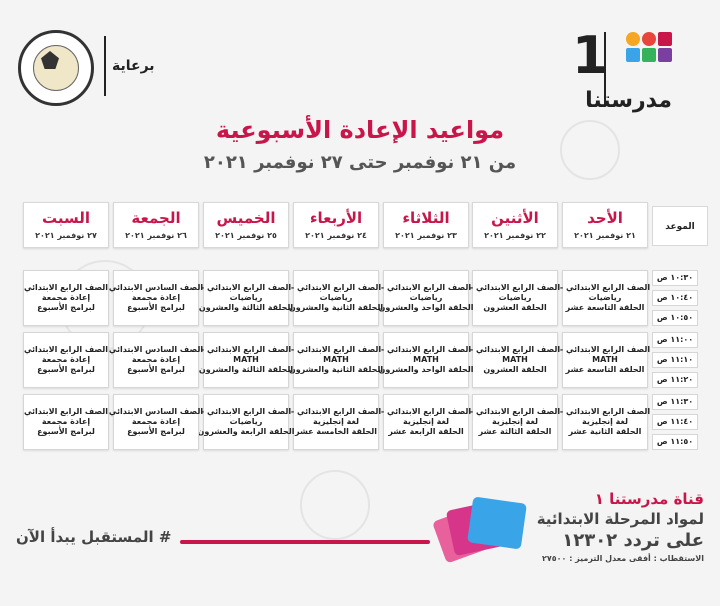  I want to click on logo-divider, so click(605, 68).